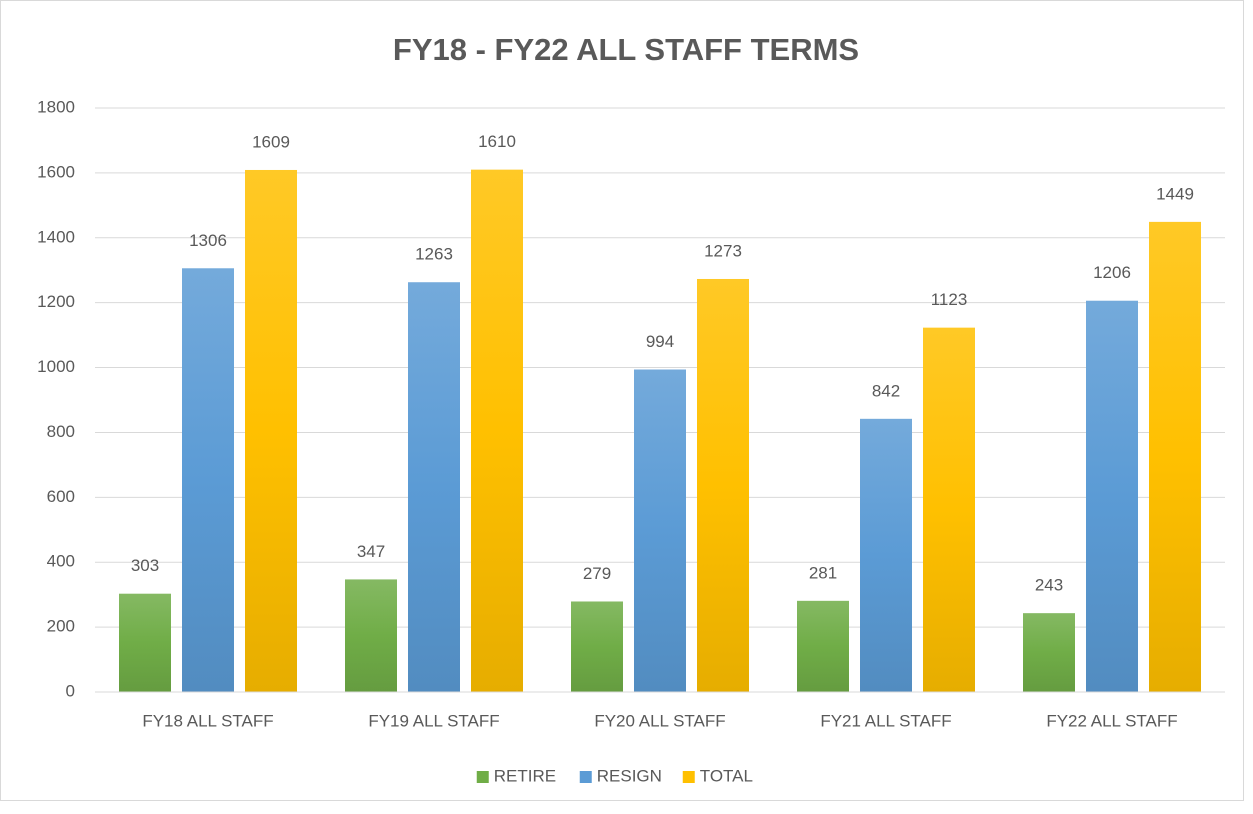  What do you see at coordinates (525, 775) in the screenshot?
I see `legend-label: RETIRE` at bounding box center [525, 775].